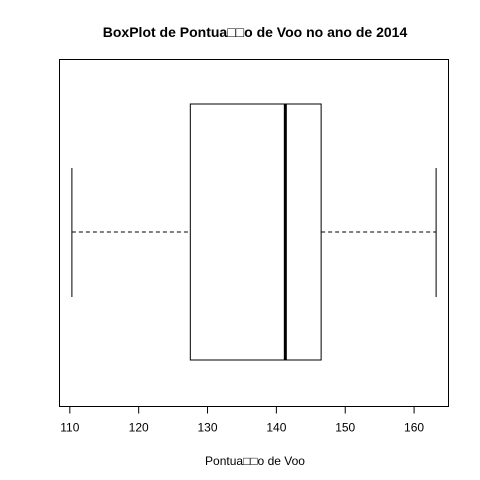  What do you see at coordinates (69, 428) in the screenshot?
I see `x-tick-label-110: 110` at bounding box center [69, 428].